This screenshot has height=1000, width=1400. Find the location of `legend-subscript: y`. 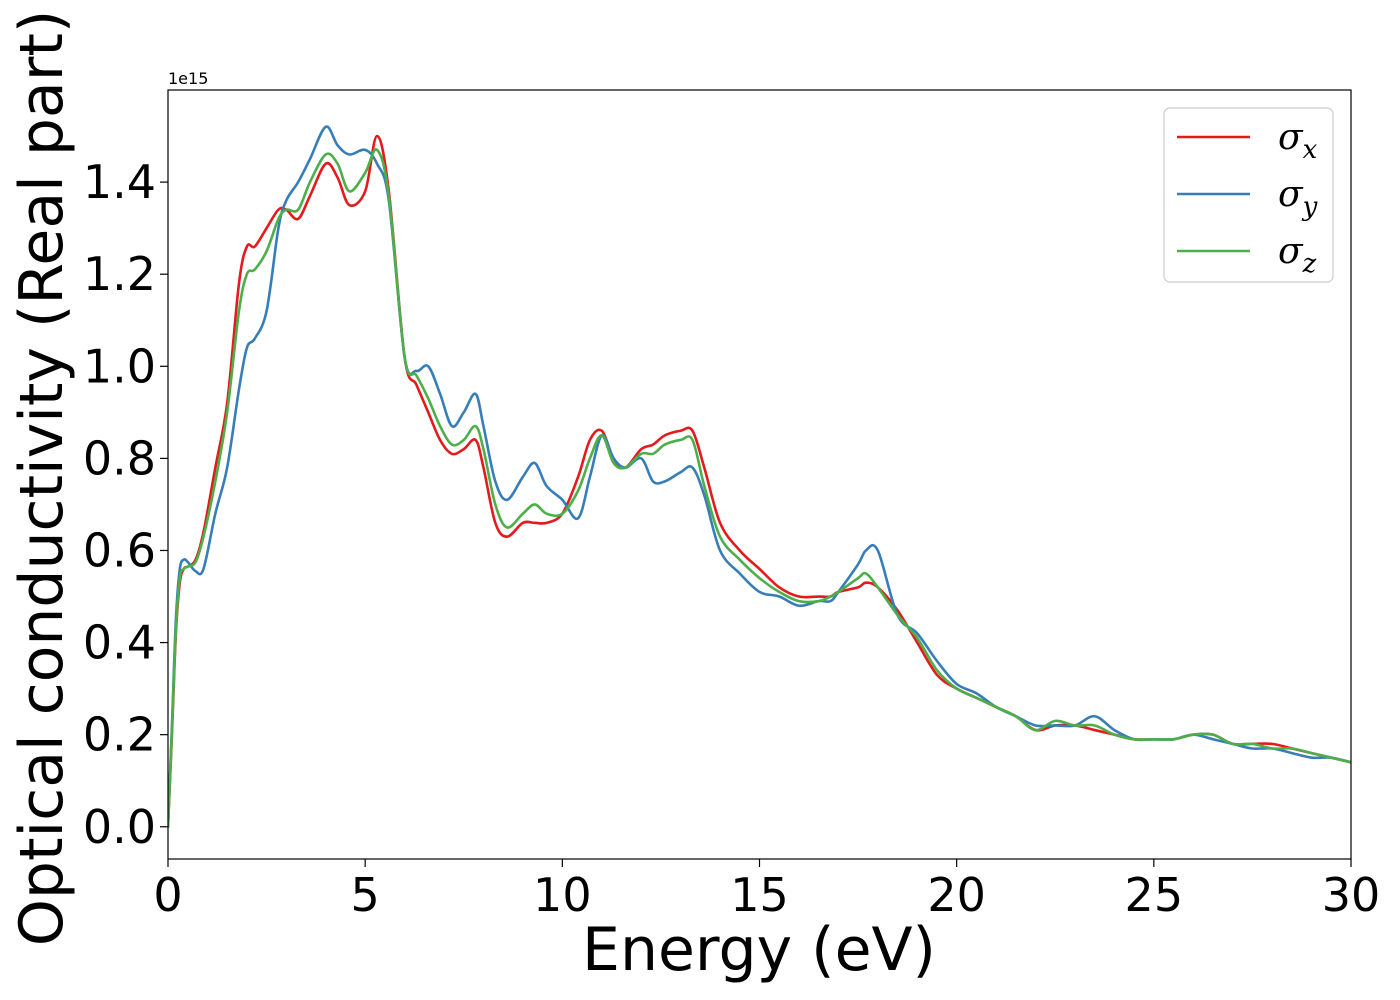

legend-subscript: y is located at coordinates (1310, 207).